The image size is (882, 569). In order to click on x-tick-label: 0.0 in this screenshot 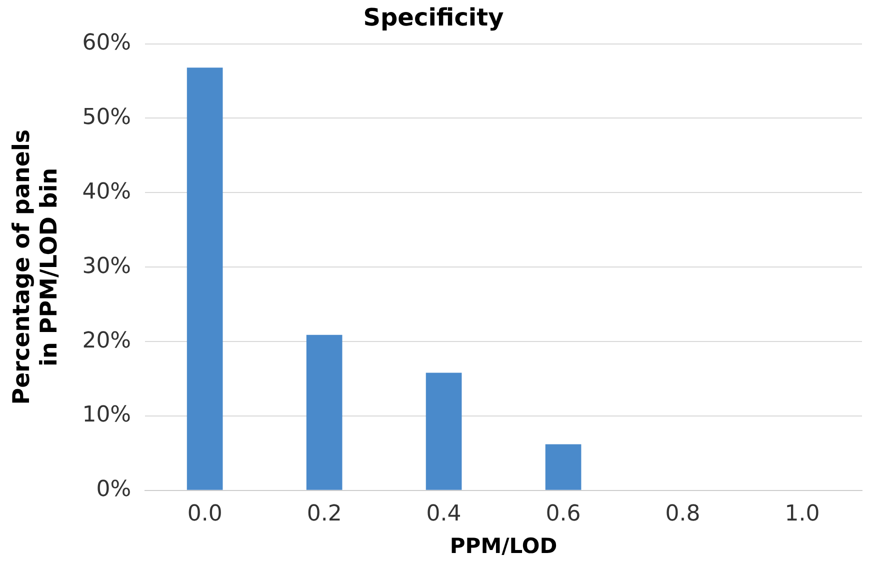, I will do `click(204, 513)`.